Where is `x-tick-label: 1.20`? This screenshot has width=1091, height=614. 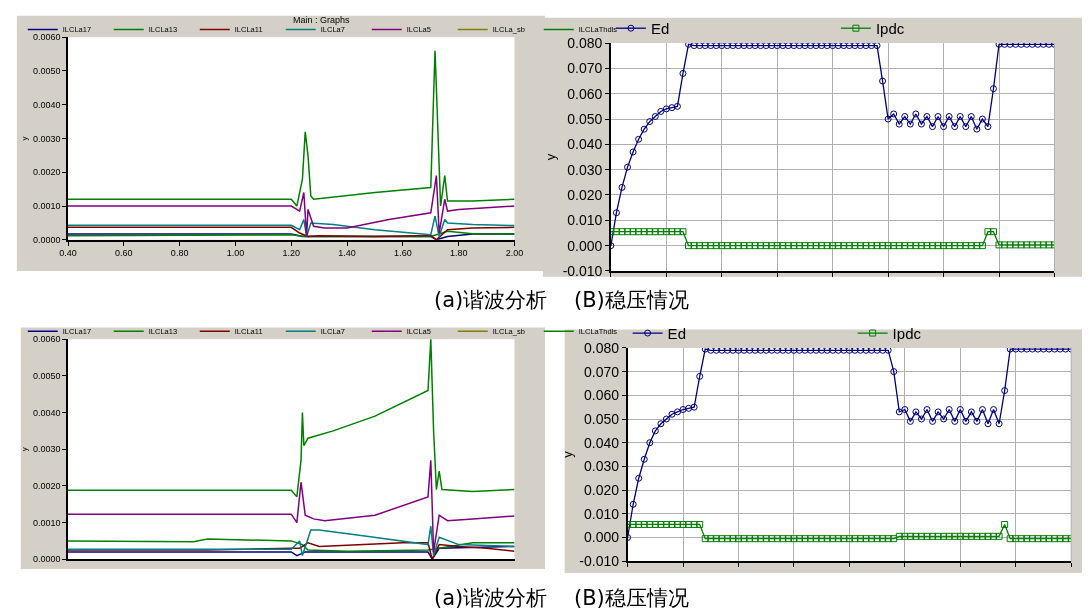
x-tick-label: 1.20 is located at coordinates (291, 253).